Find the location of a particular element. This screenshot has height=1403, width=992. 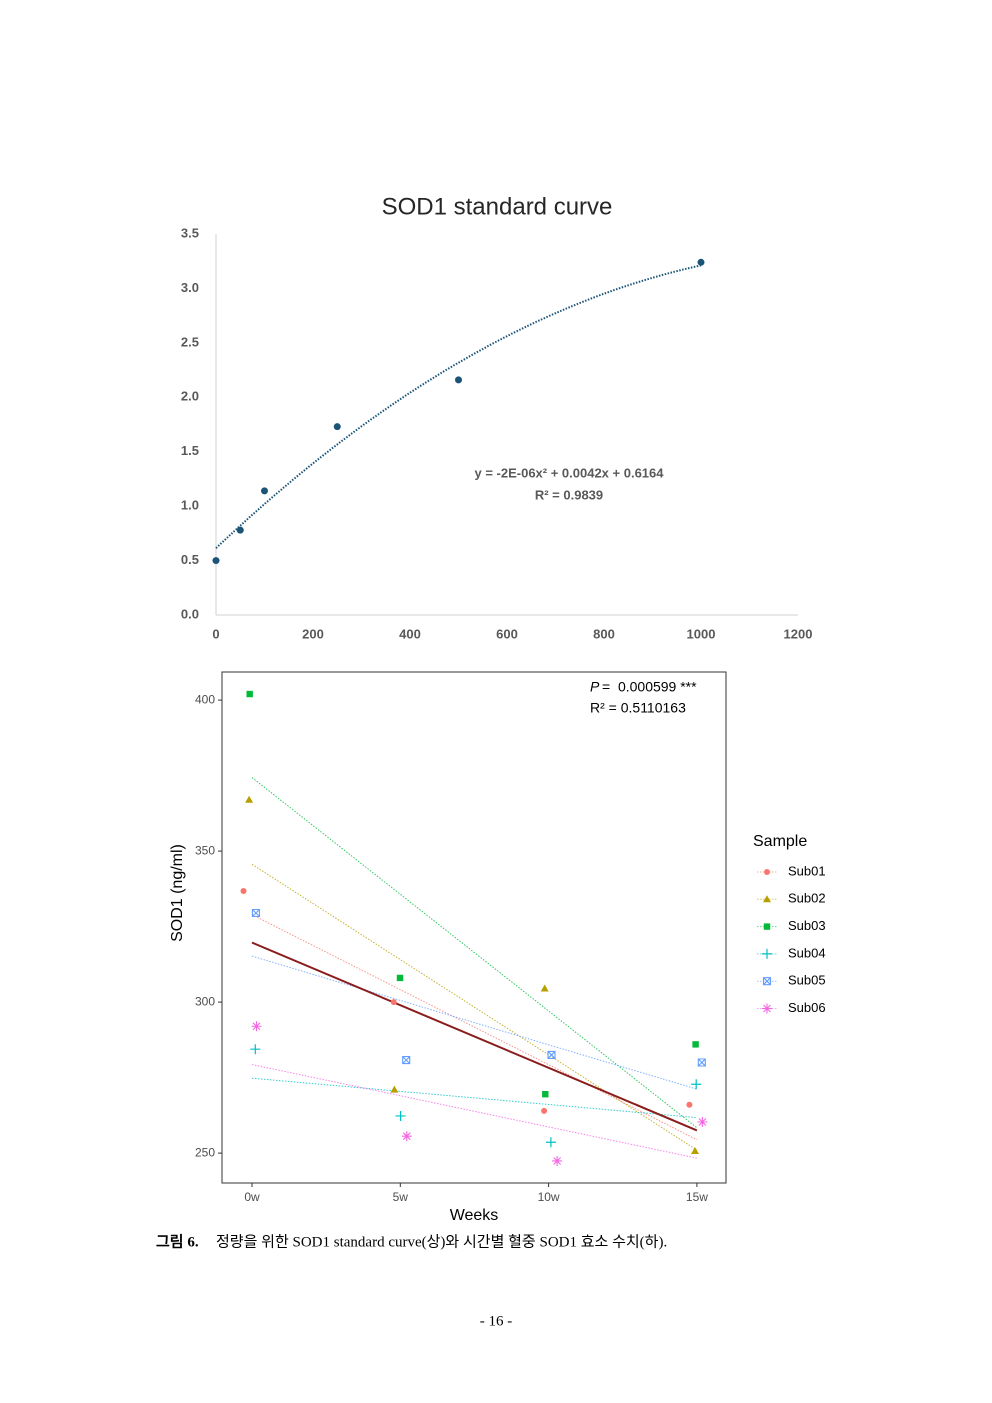

x-tick-label: 0w is located at coordinates (252, 1197).